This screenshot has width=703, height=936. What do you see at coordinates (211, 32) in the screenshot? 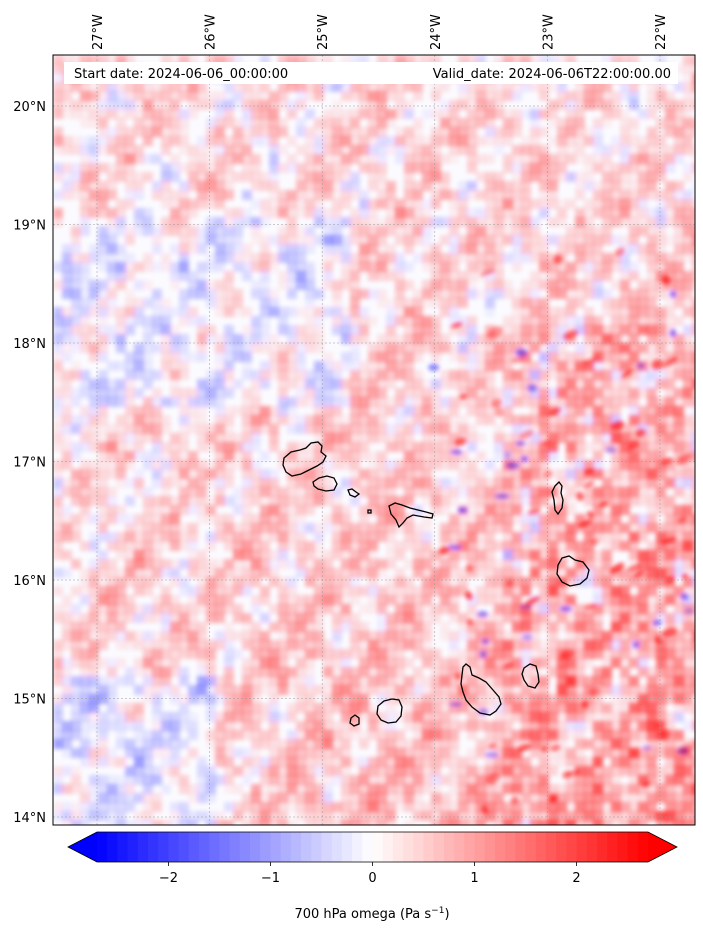
I see `longitude-tick-label: 26°W` at bounding box center [211, 32].